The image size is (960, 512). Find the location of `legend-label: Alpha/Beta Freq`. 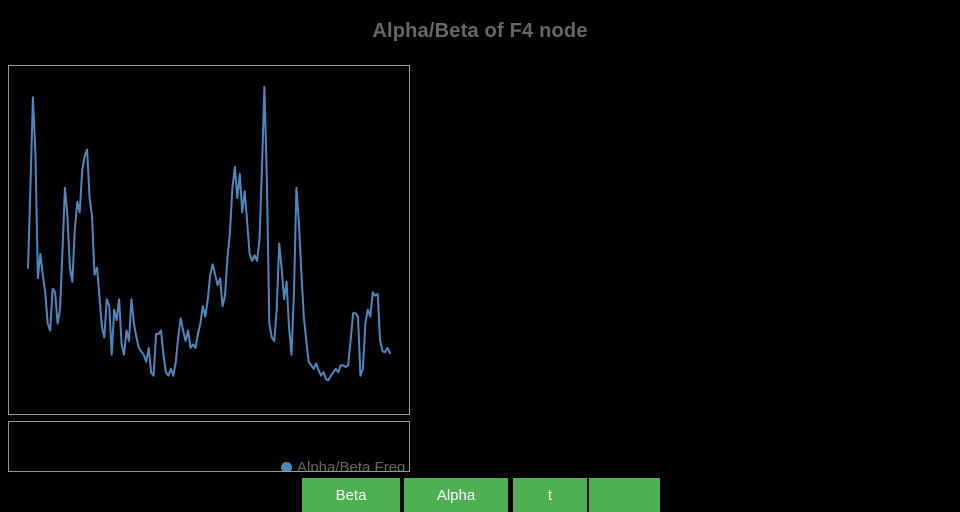

legend-label: Alpha/Beta Freq is located at coordinates (351, 465).